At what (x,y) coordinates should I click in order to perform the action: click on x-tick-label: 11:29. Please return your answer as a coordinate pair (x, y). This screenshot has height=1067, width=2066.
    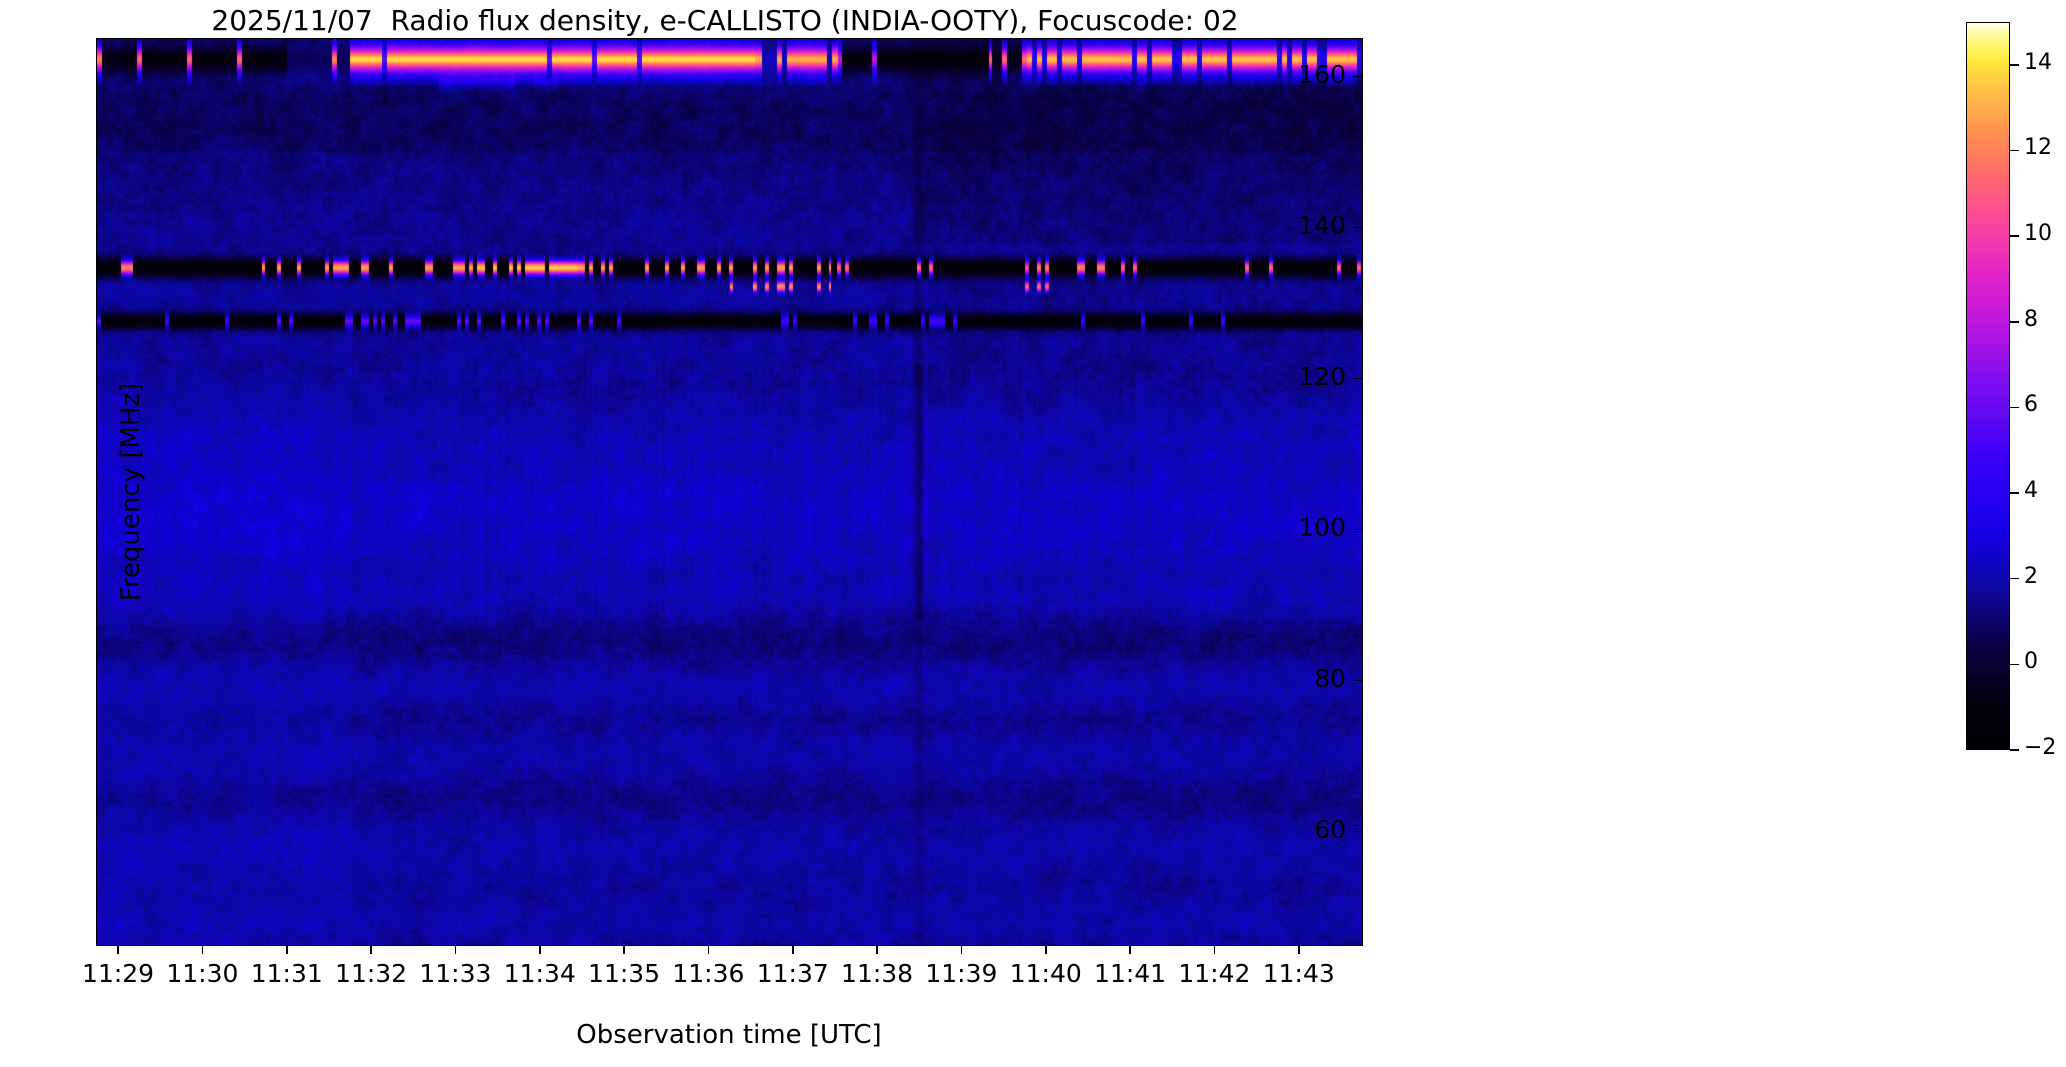
    Looking at the image, I should click on (118, 973).